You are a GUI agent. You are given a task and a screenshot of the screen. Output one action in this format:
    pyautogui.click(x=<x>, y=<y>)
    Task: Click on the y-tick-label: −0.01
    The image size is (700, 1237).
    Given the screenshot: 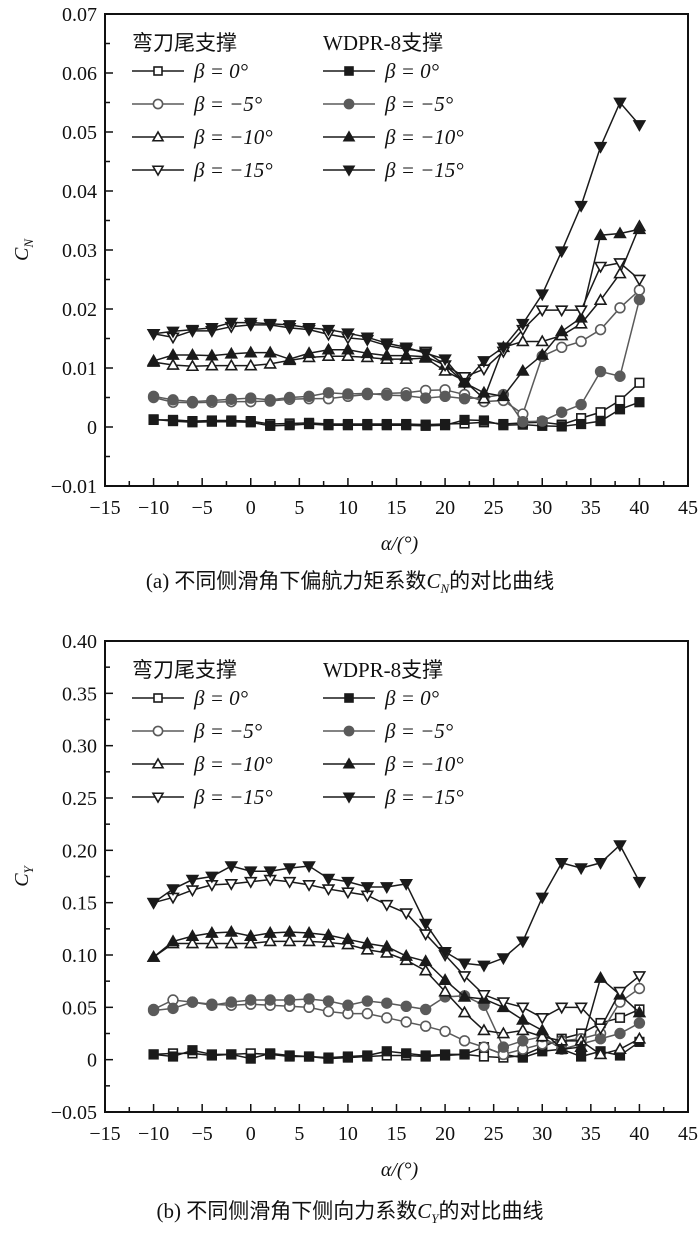 What is the action you would take?
    pyautogui.click(x=74, y=487)
    